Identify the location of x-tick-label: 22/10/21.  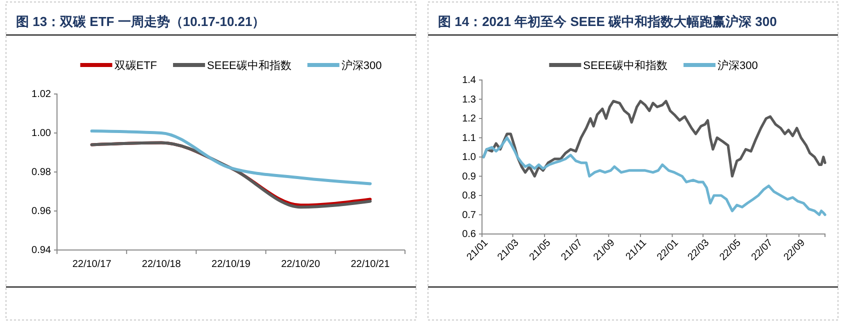
(370, 264).